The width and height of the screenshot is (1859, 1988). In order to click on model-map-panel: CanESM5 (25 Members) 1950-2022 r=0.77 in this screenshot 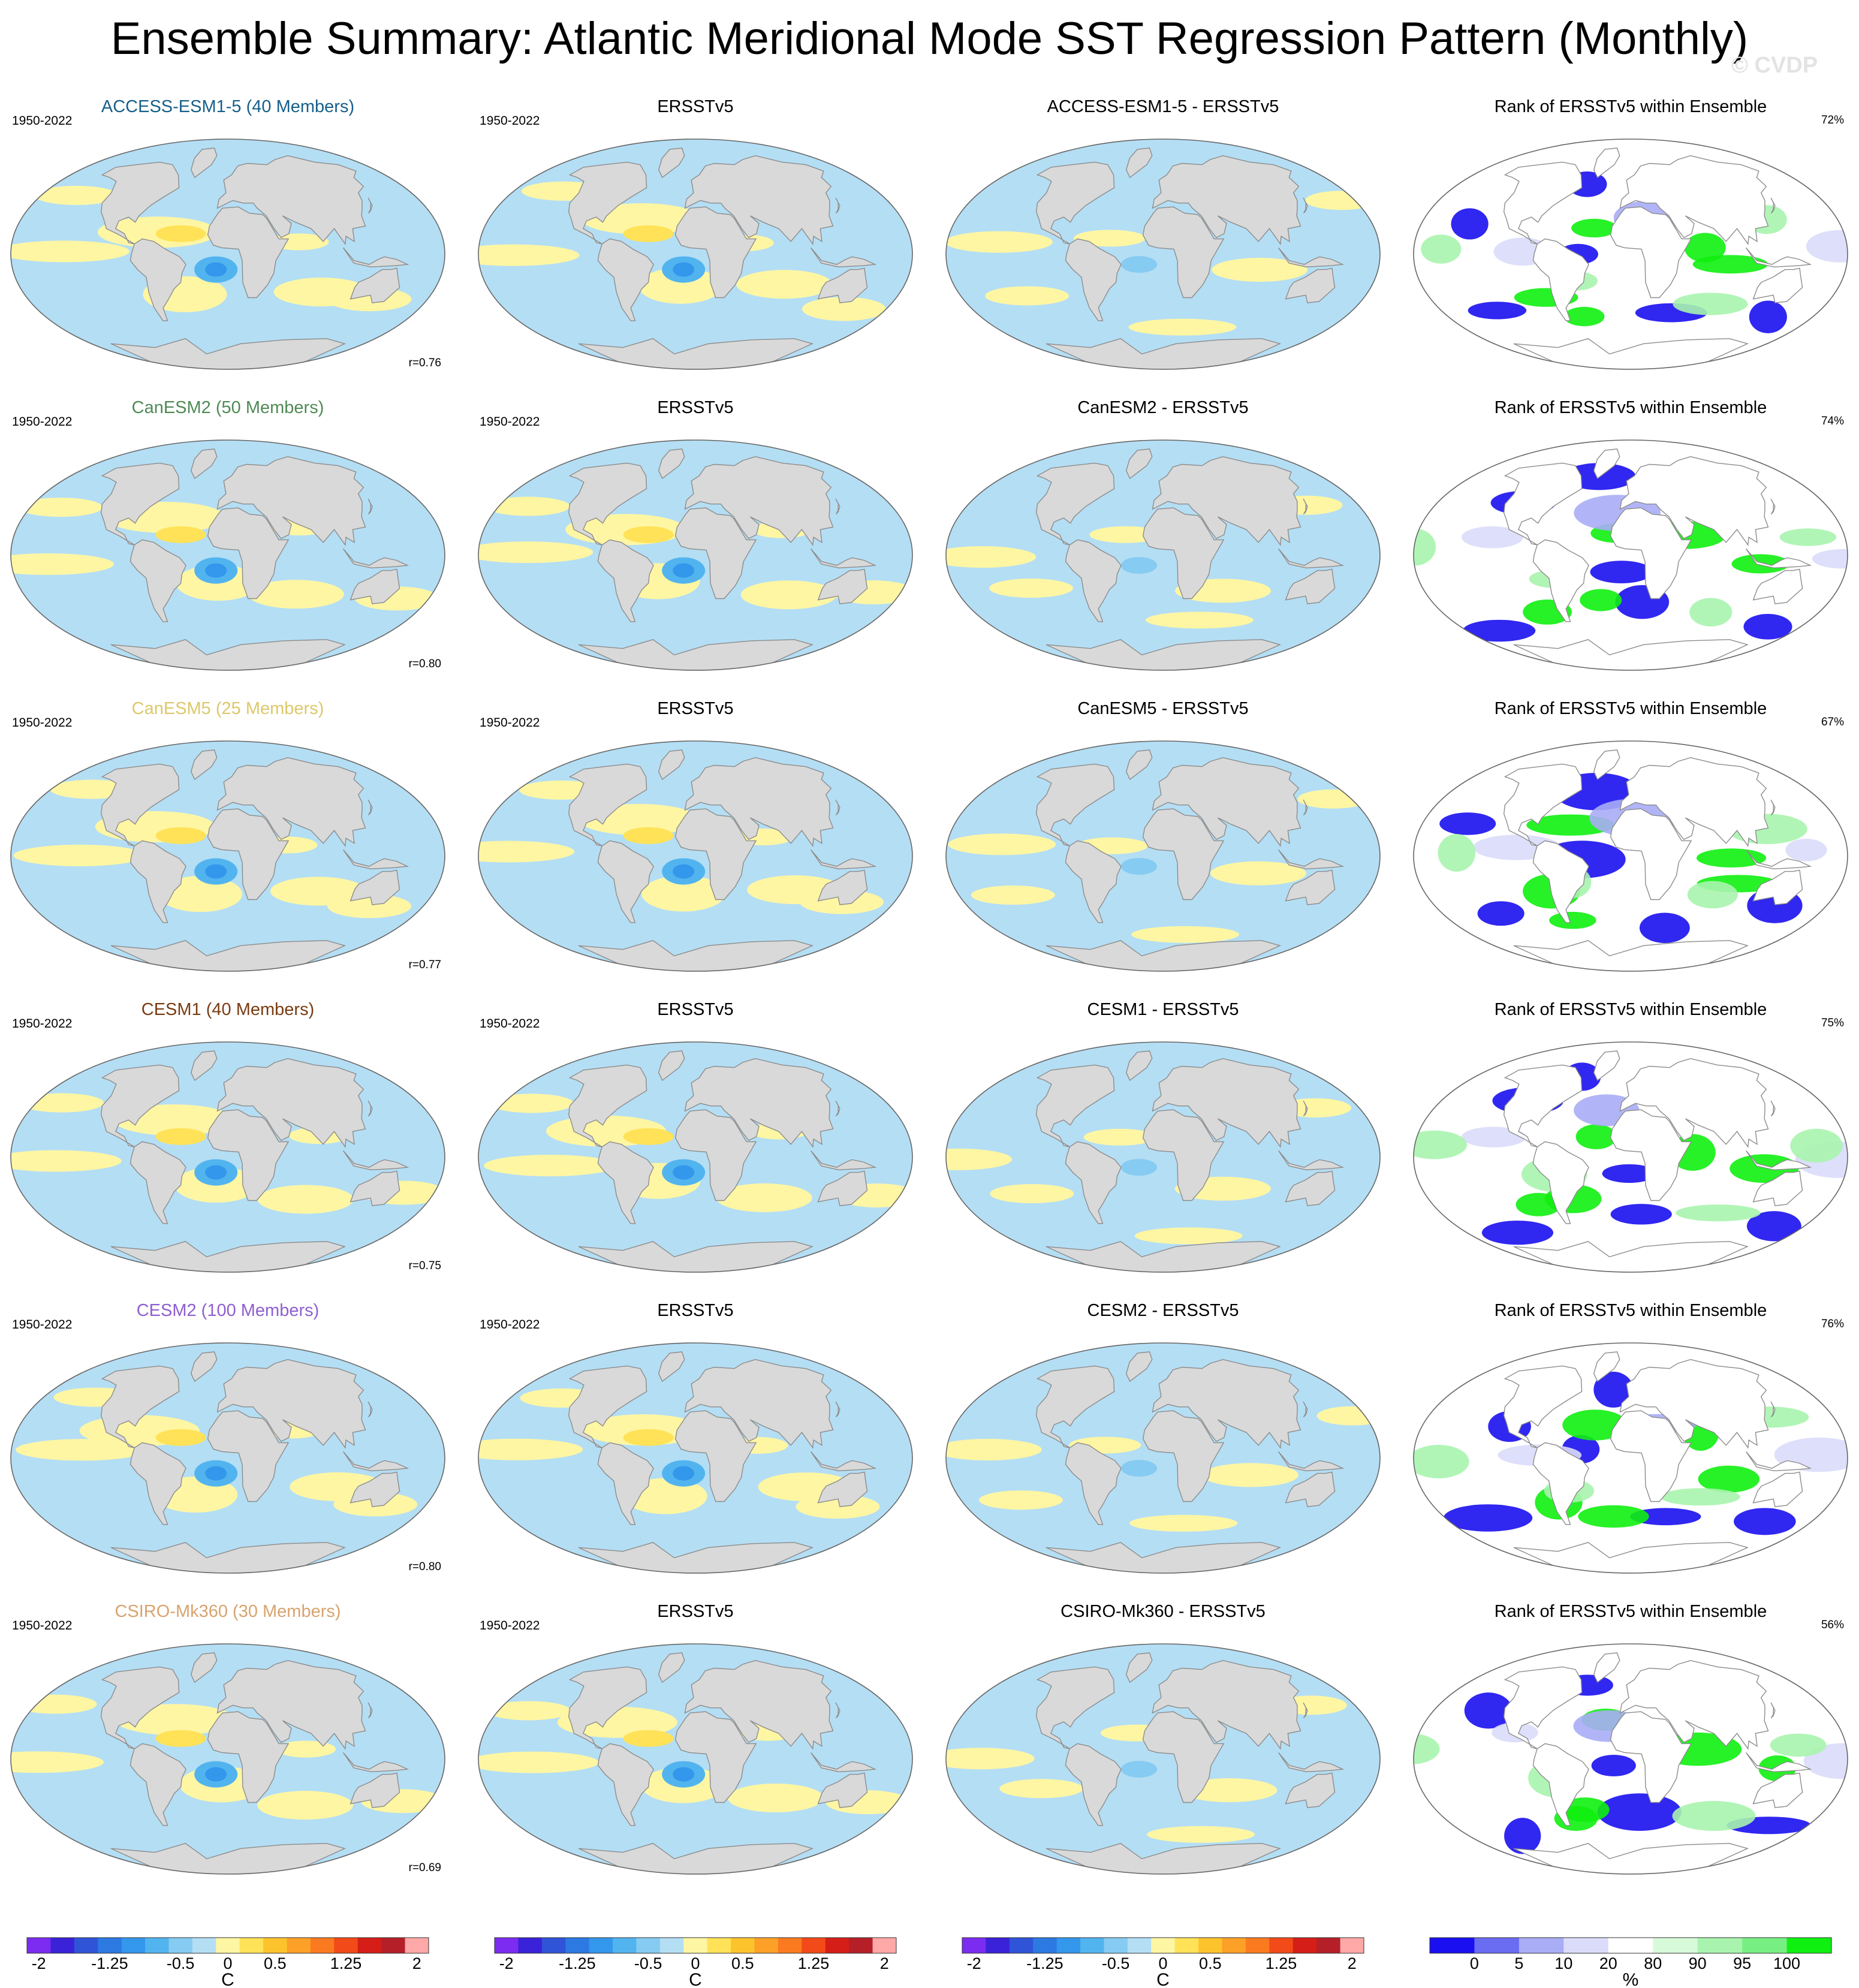, I will do `click(228, 848)`.